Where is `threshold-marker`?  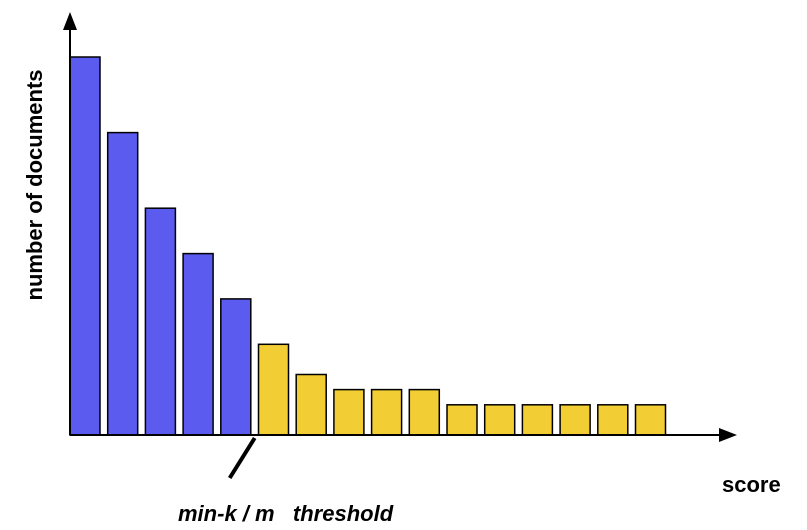 threshold-marker is located at coordinates (242, 458).